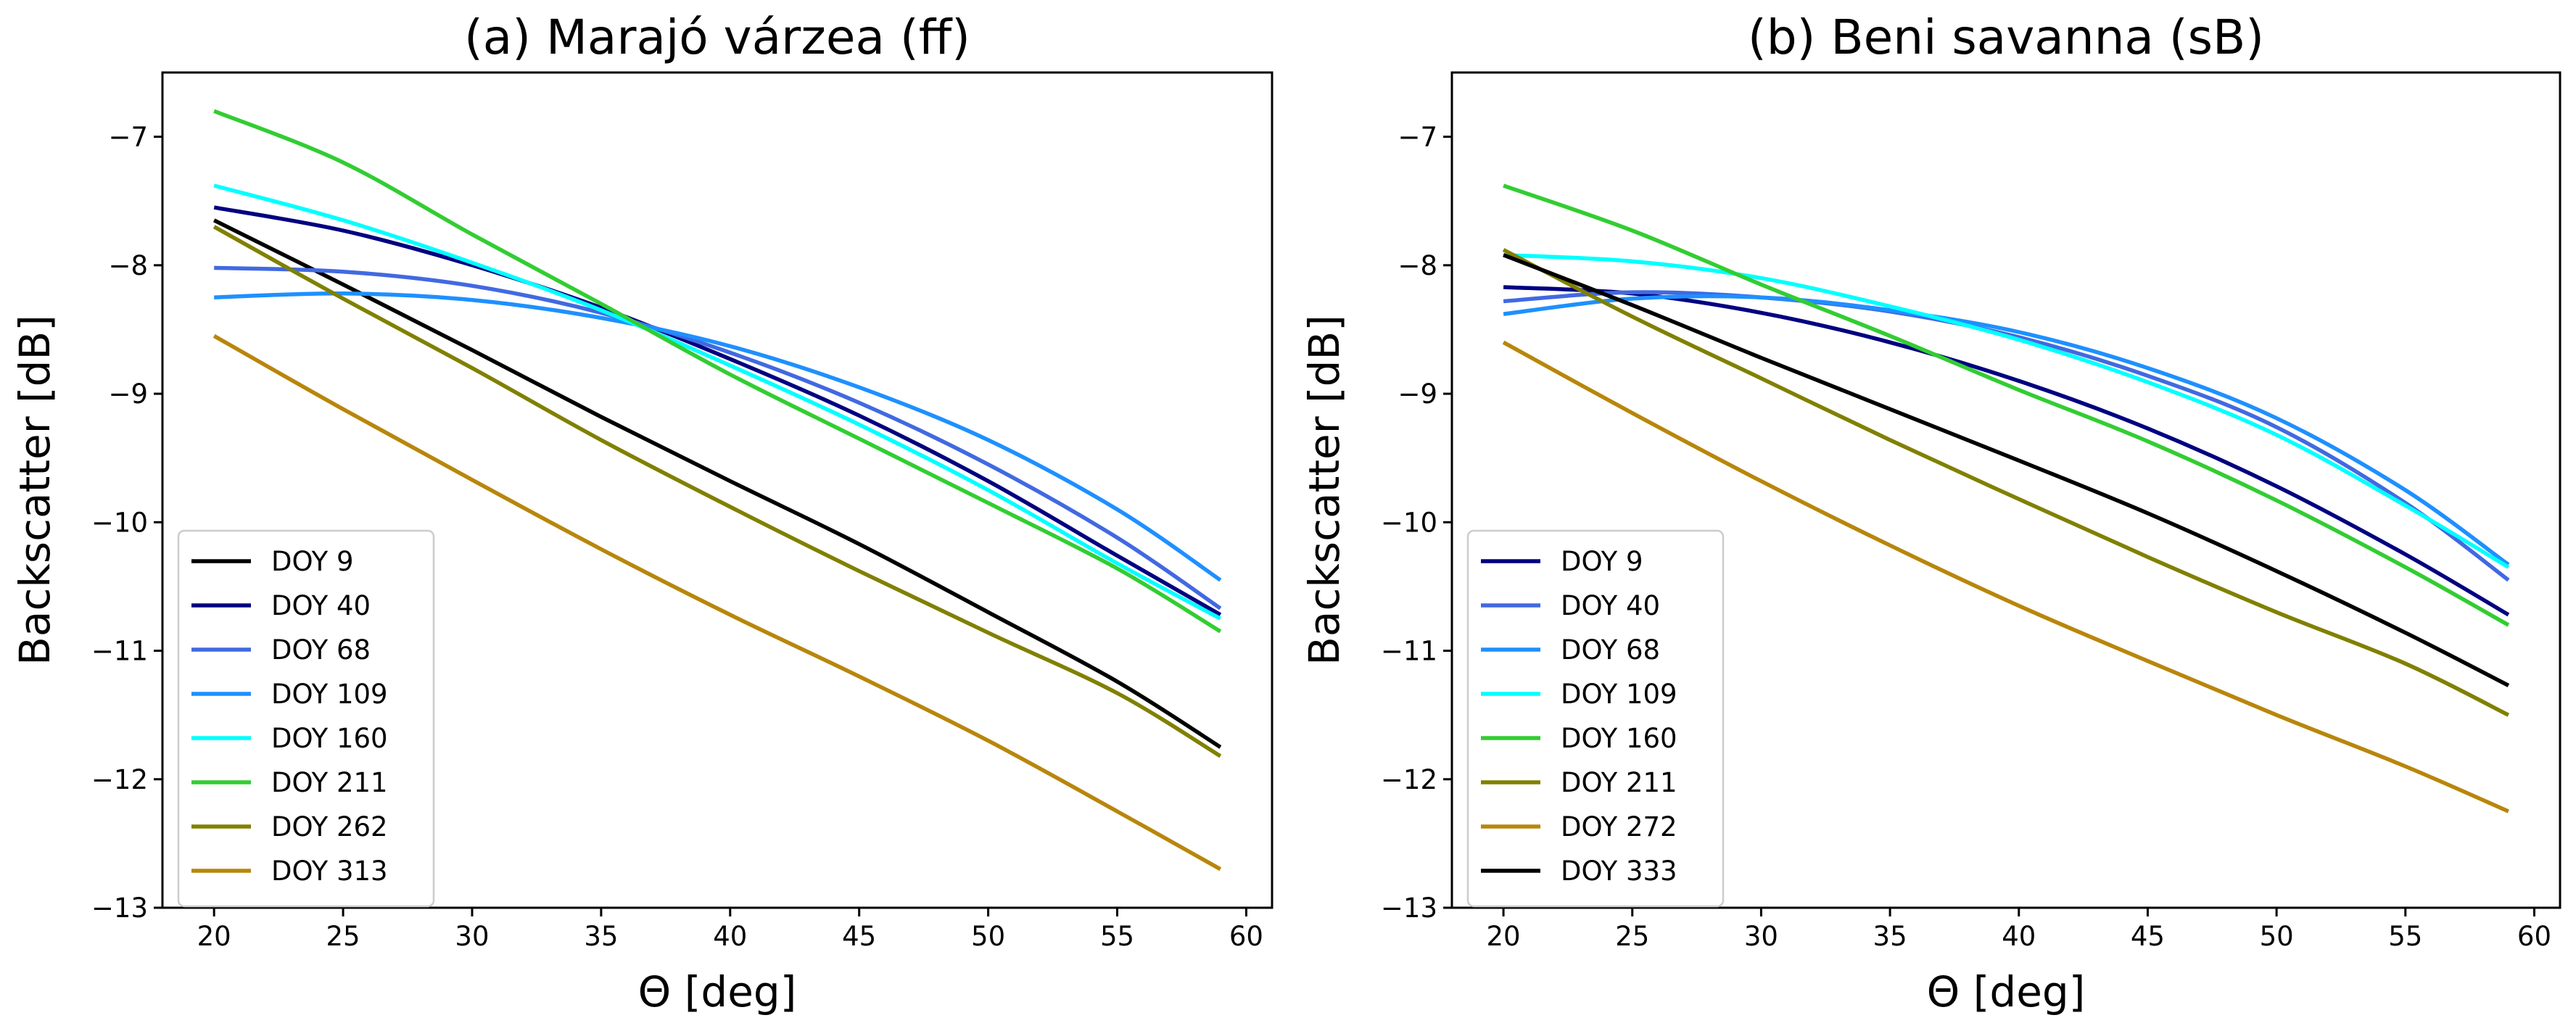 This screenshot has height=1031, width=2576. I want to click on x-tick-label-a: 25, so click(343, 936).